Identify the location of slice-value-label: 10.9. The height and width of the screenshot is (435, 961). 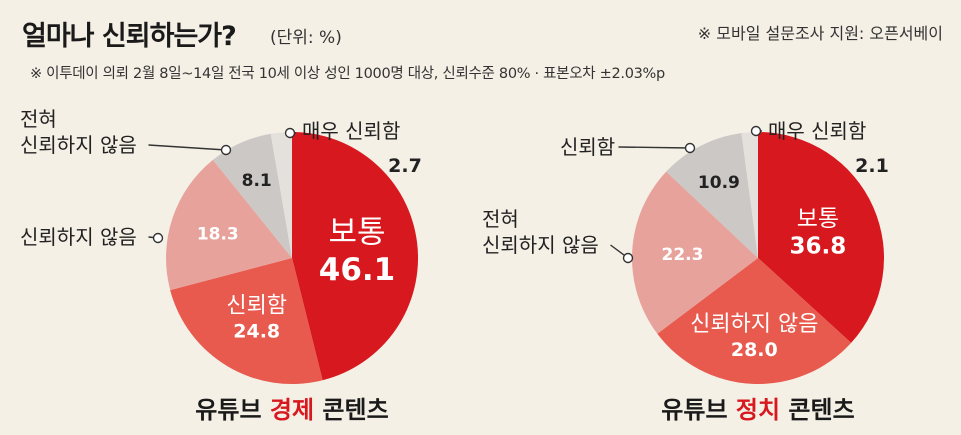
(719, 183).